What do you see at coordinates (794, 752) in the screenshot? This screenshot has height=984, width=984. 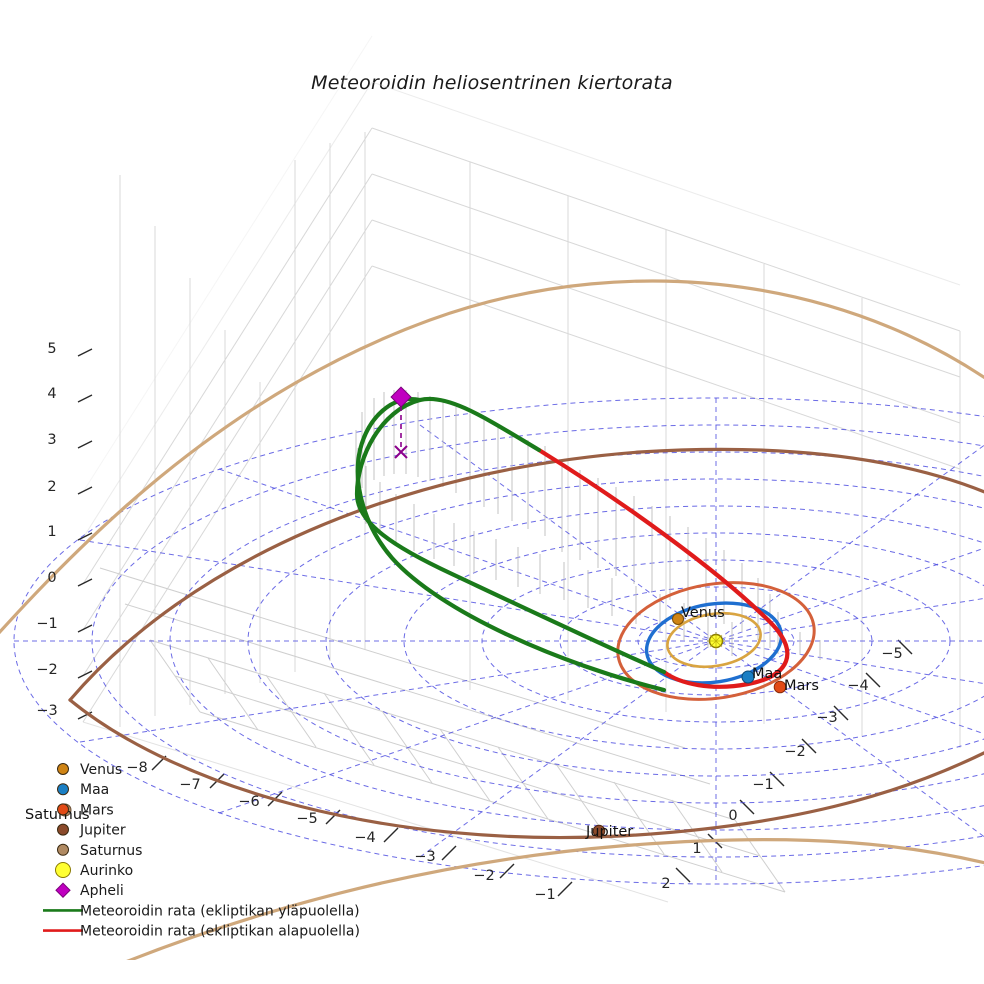 I see `y-tick-label-3: −2` at bounding box center [794, 752].